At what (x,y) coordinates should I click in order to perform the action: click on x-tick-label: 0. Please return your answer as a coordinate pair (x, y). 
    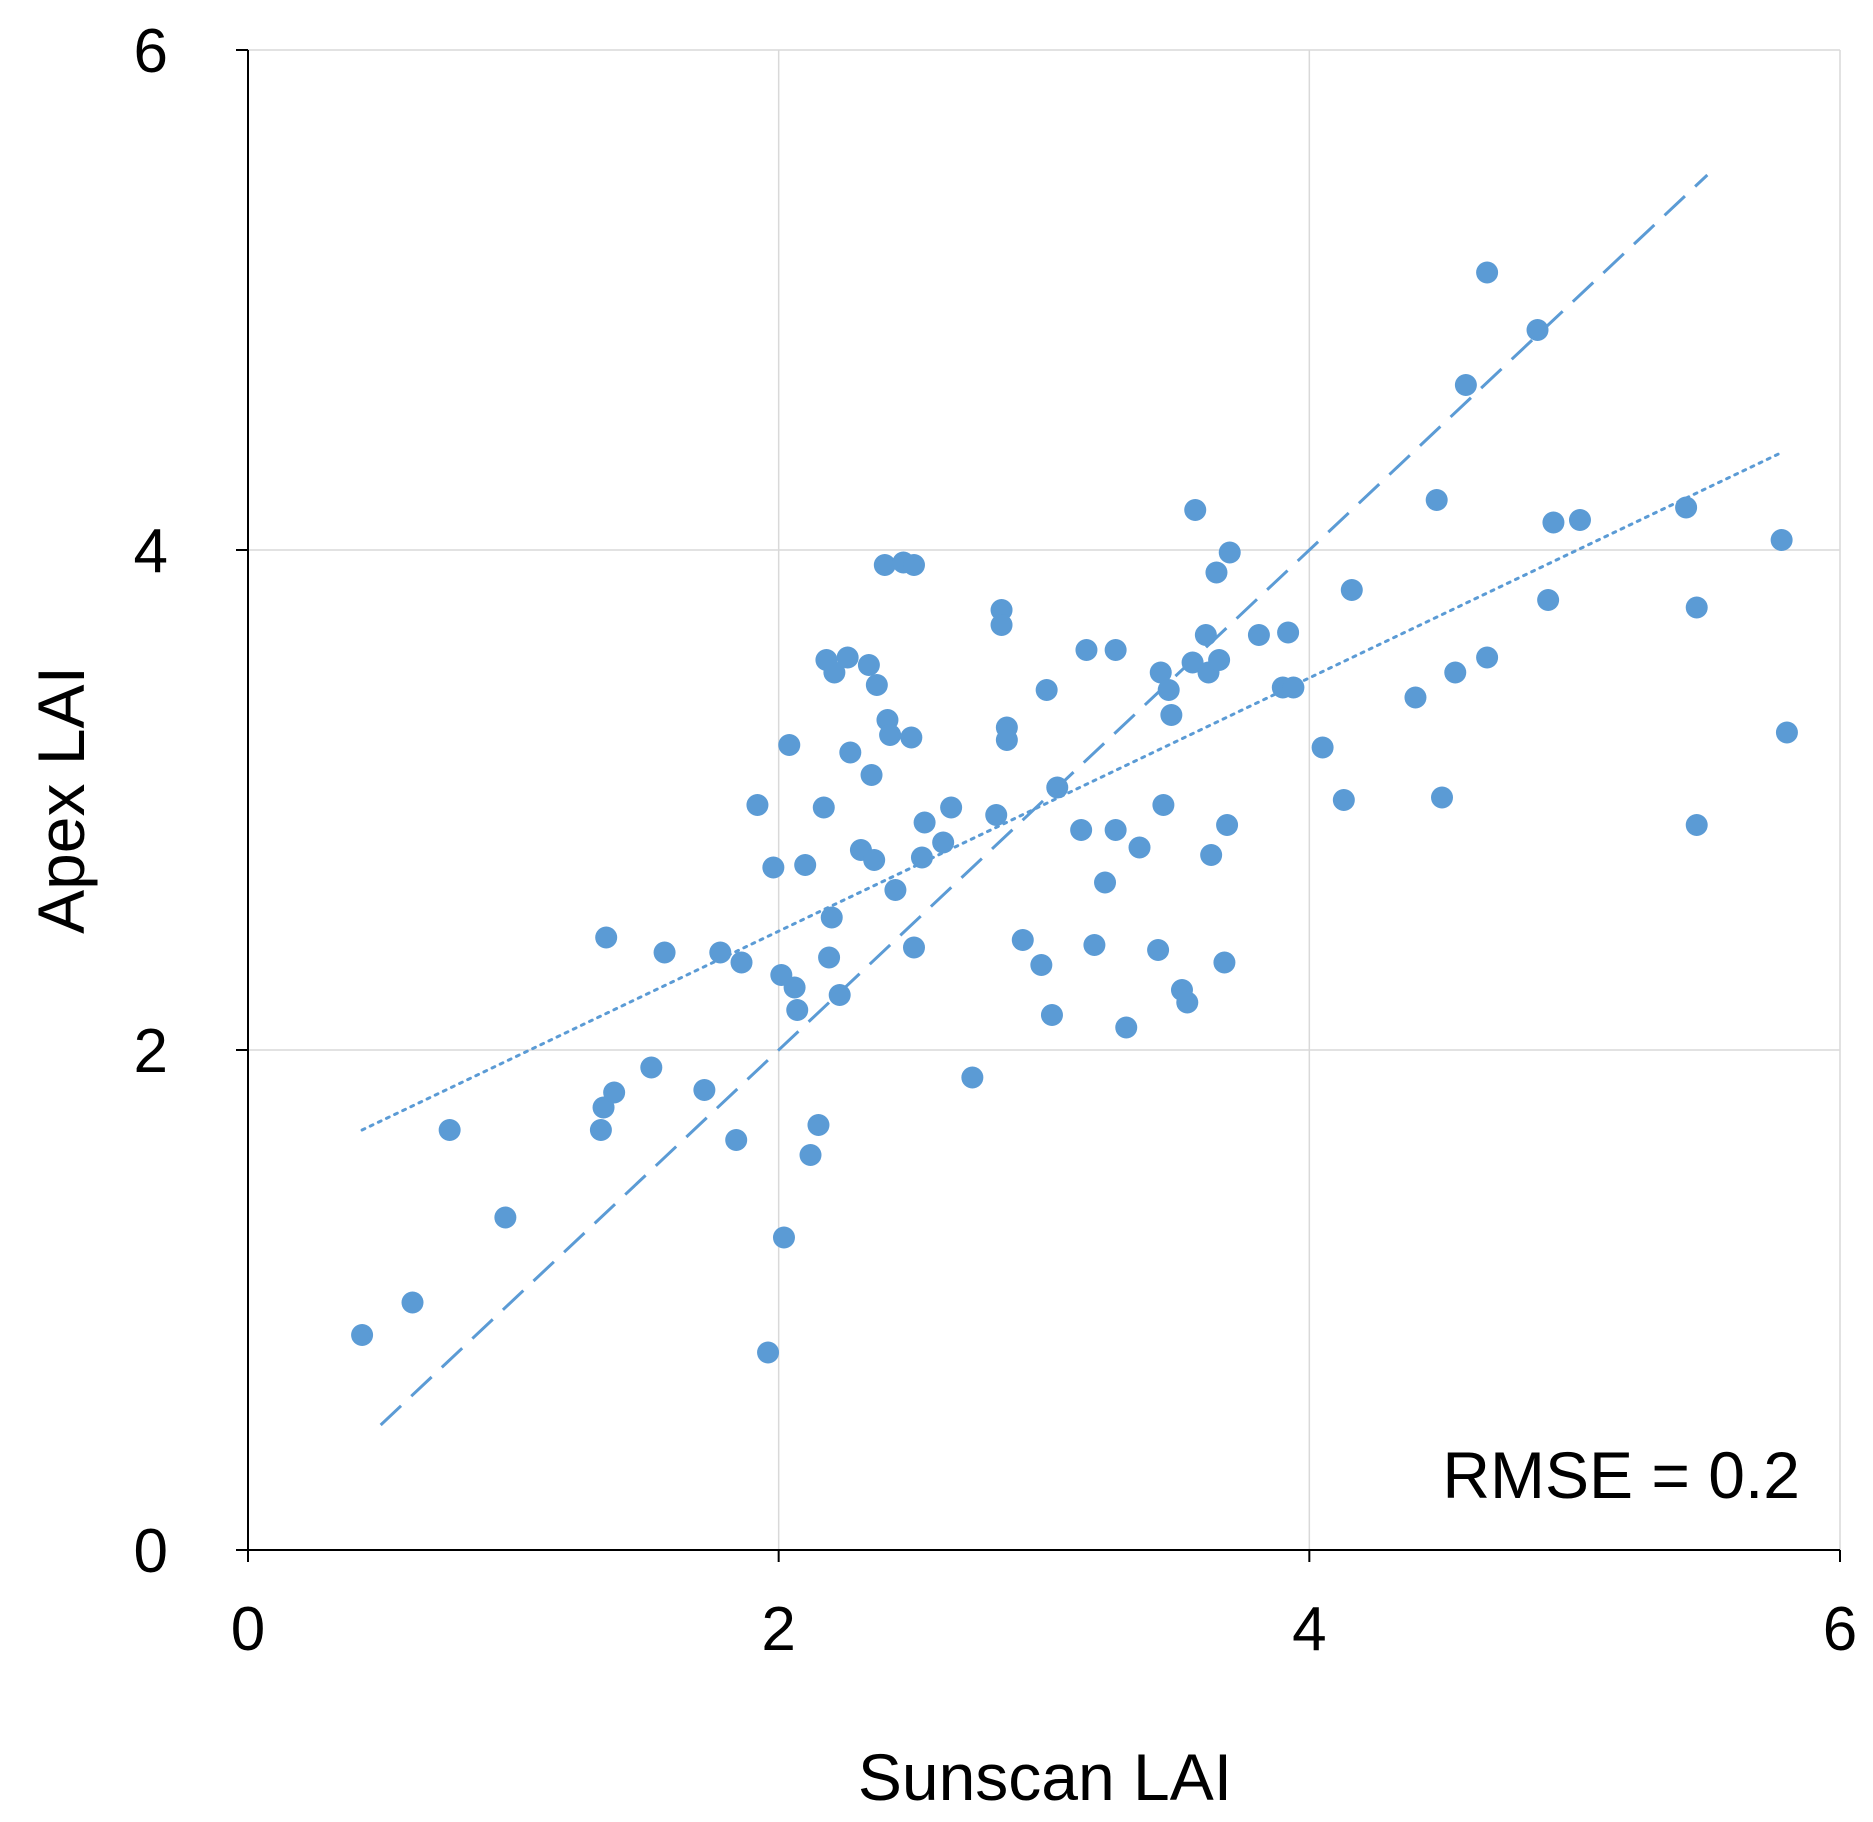
    Looking at the image, I should click on (248, 1629).